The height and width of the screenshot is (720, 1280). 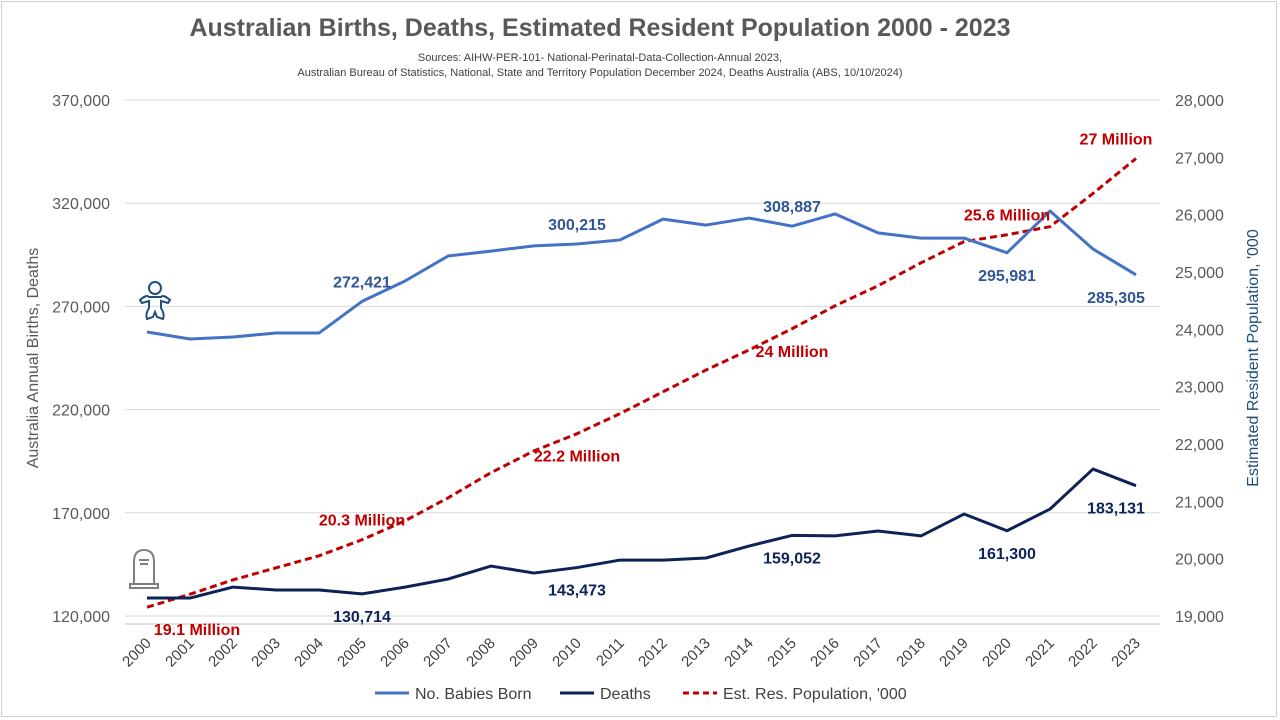 What do you see at coordinates (81, 307) in the screenshot?
I see `y-tick-label: 270,000` at bounding box center [81, 307].